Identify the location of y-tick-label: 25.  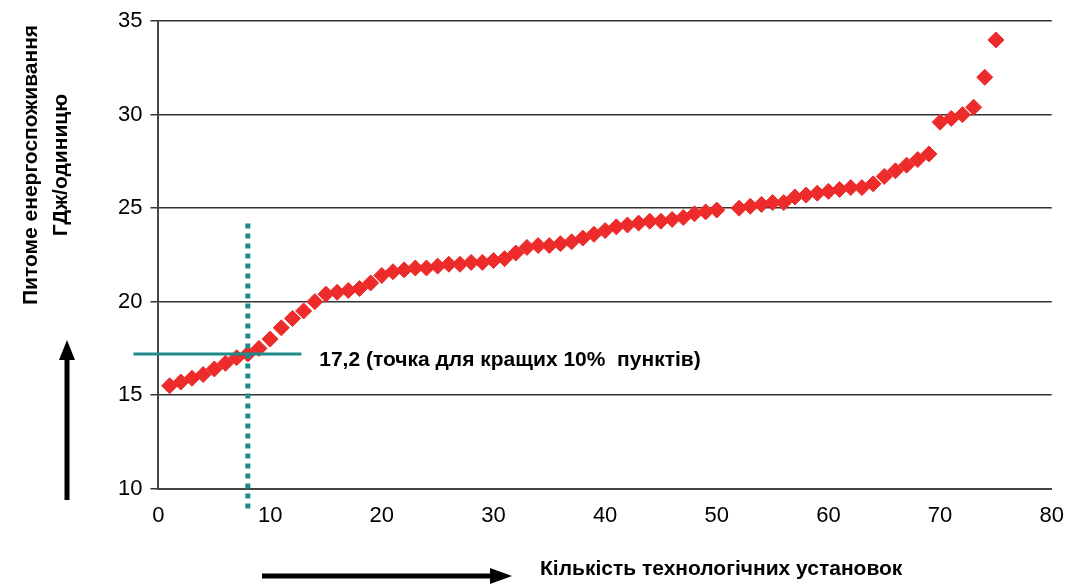
(130, 207).